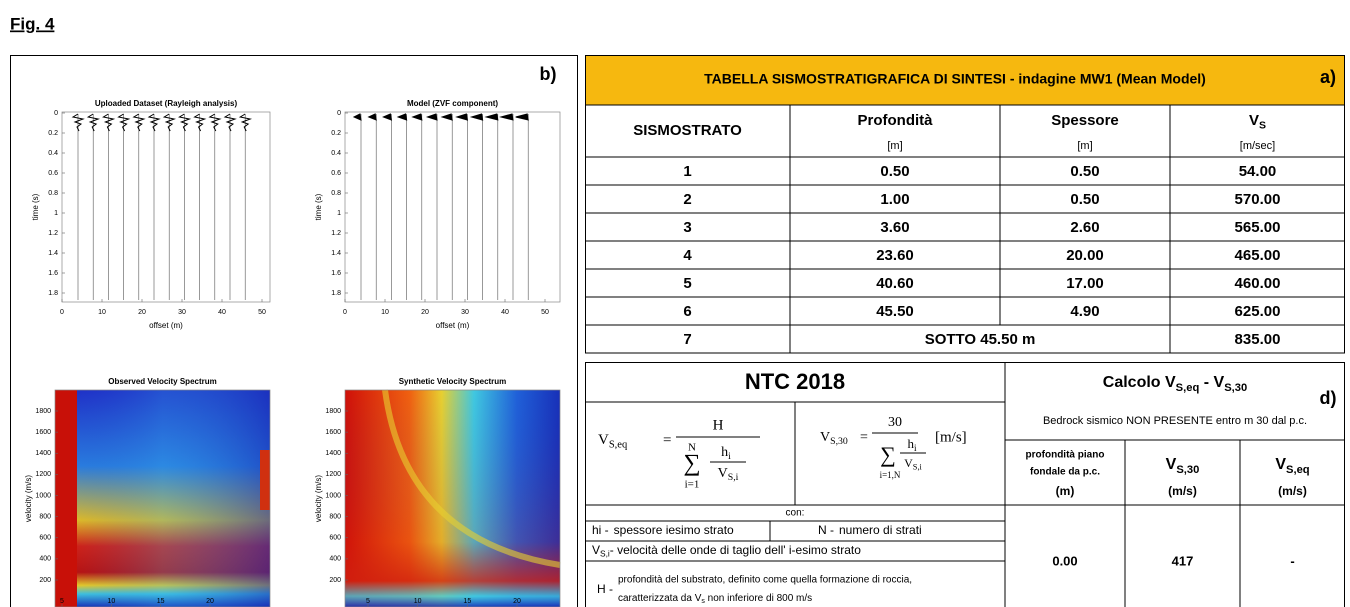 The height and width of the screenshot is (607, 1350). What do you see at coordinates (894, 199) in the screenshot?
I see `cell: 1.00` at bounding box center [894, 199].